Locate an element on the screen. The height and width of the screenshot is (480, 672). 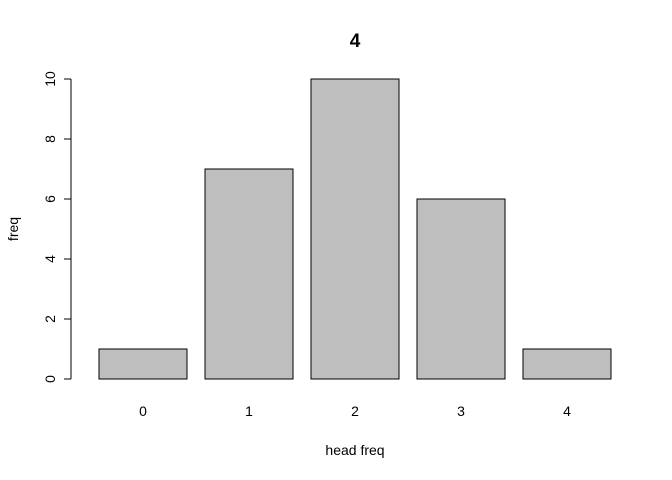
y-tick-label: 2 is located at coordinates (50, 319).